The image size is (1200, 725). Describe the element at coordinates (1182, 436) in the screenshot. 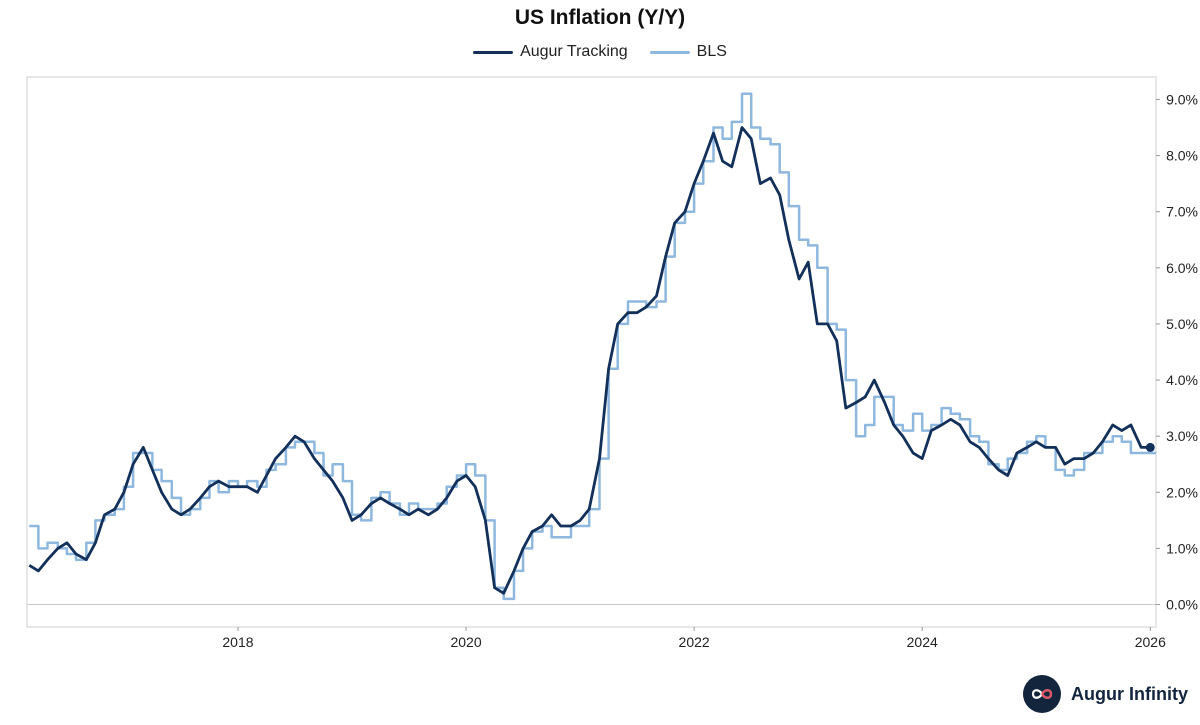

I see `y-tick-label: 3.0%` at that location.